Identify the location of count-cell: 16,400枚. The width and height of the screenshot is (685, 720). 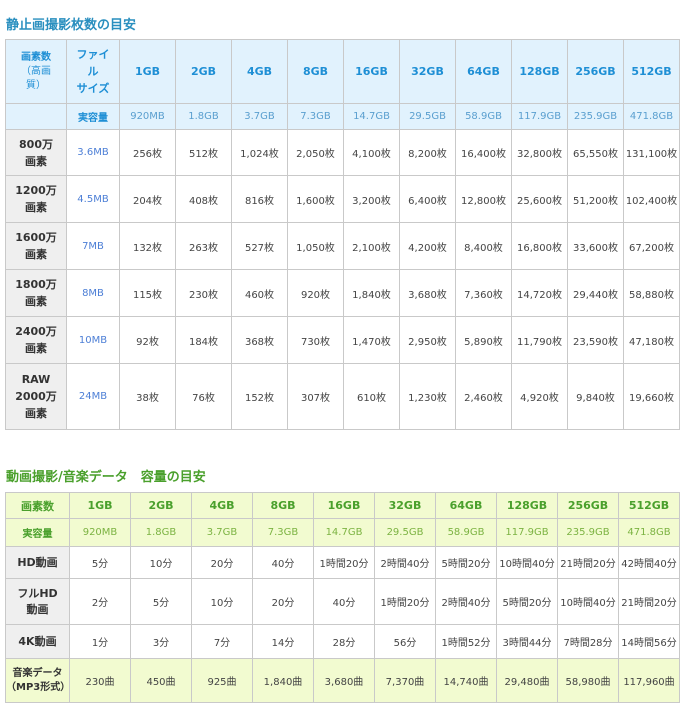
(483, 152).